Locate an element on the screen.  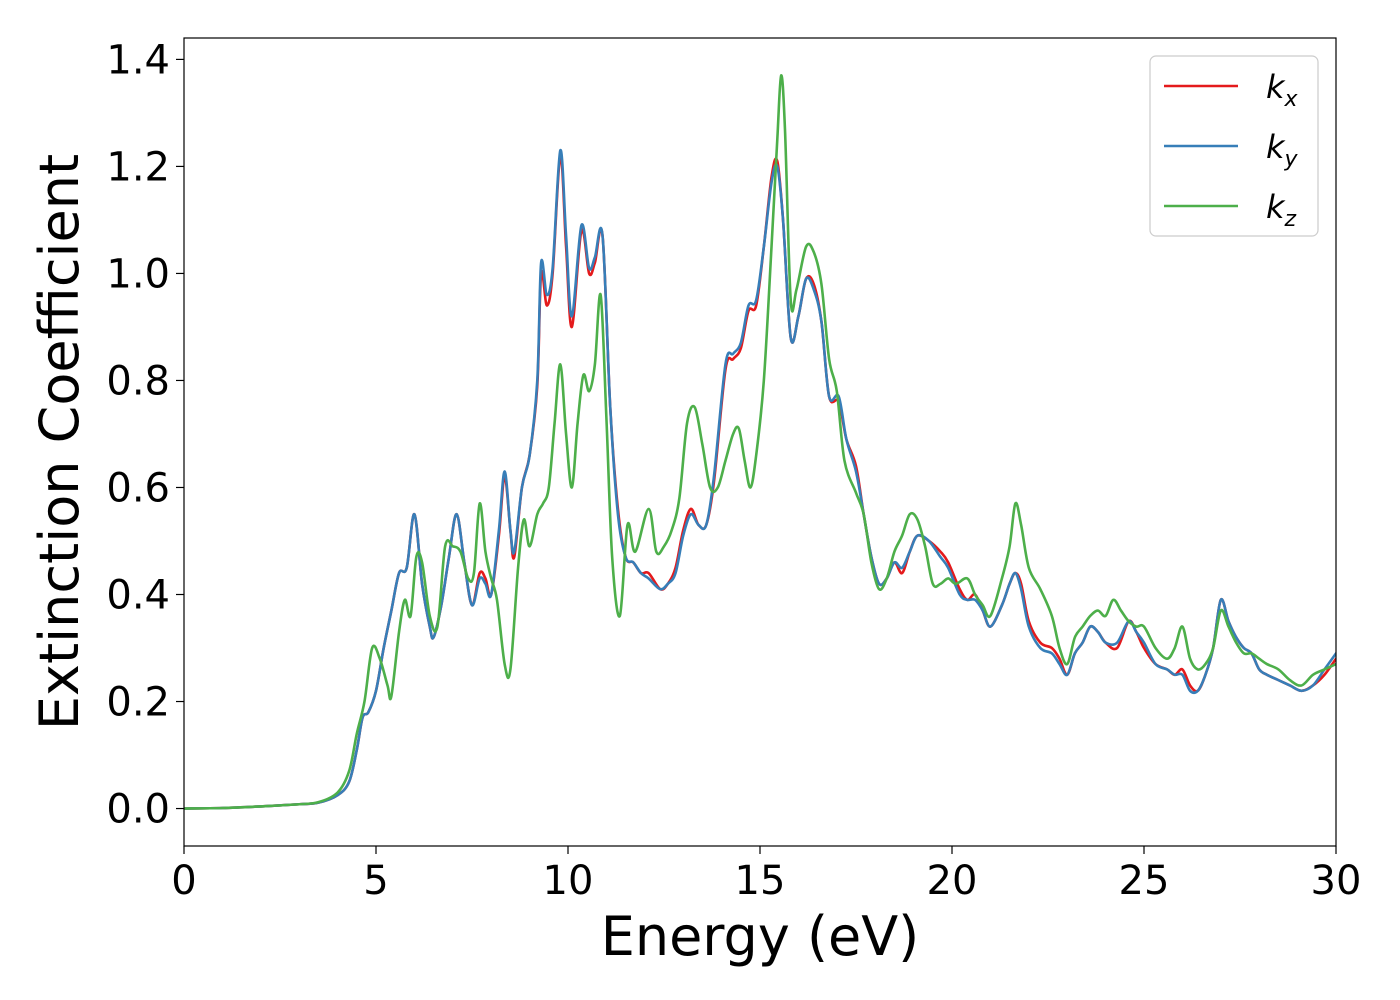
x-tick-label: 20 is located at coordinates (952, 881).